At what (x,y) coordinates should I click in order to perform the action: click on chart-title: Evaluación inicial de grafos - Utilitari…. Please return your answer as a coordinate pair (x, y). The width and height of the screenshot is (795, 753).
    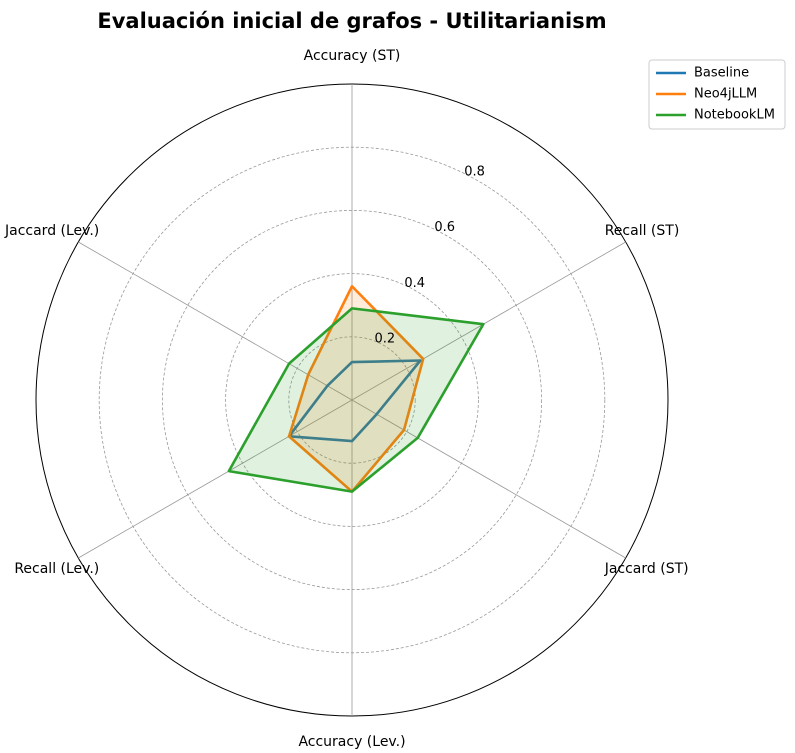
    Looking at the image, I should click on (351, 21).